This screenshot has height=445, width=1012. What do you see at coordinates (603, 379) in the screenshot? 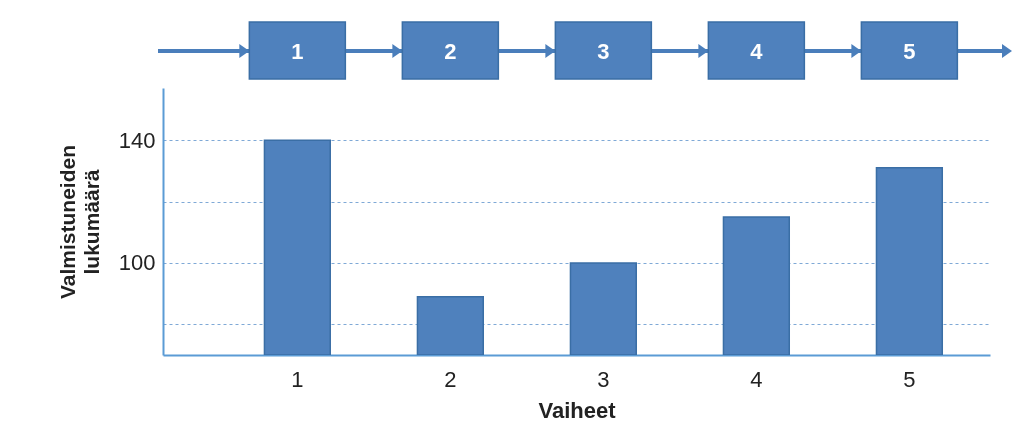
I see `x-tick-label: 3` at bounding box center [603, 379].